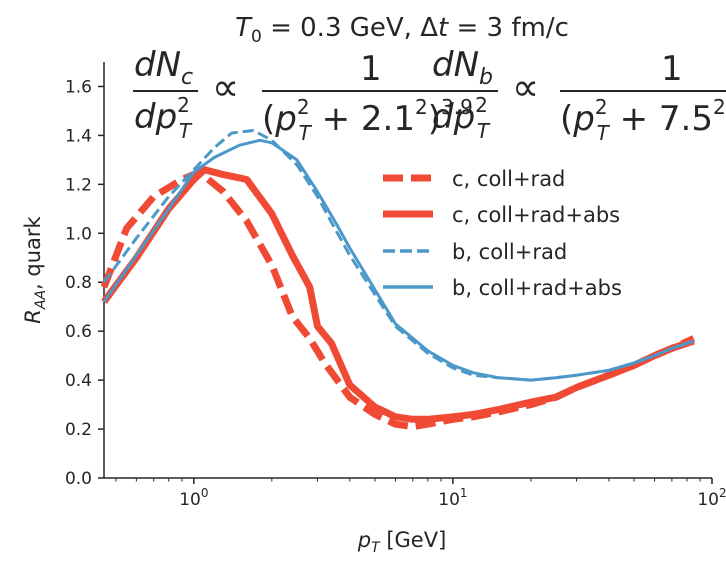 This screenshot has width=726, height=581. What do you see at coordinates (78, 381) in the screenshot?
I see `y-tick-label: 0.4` at bounding box center [78, 381].